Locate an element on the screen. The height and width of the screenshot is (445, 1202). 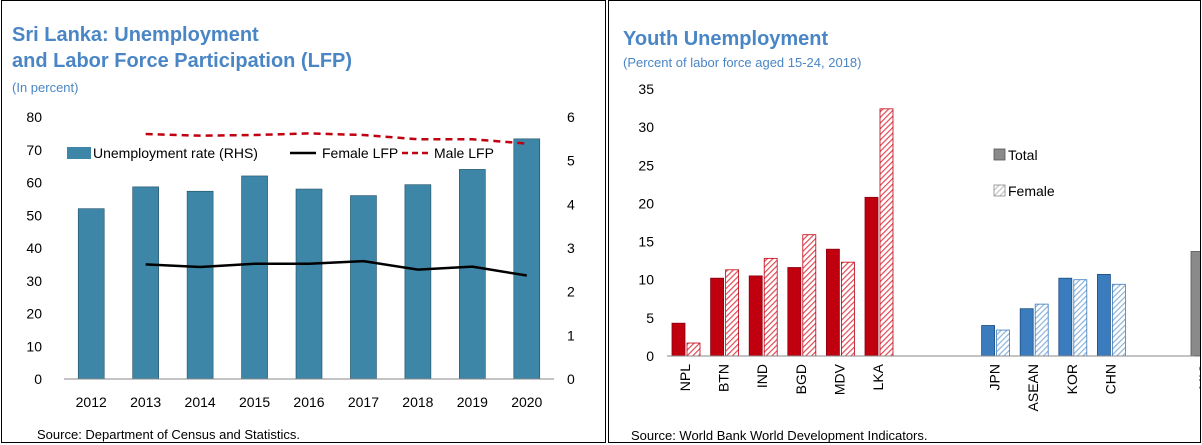
y-tick-label: 35 is located at coordinates (646, 89).